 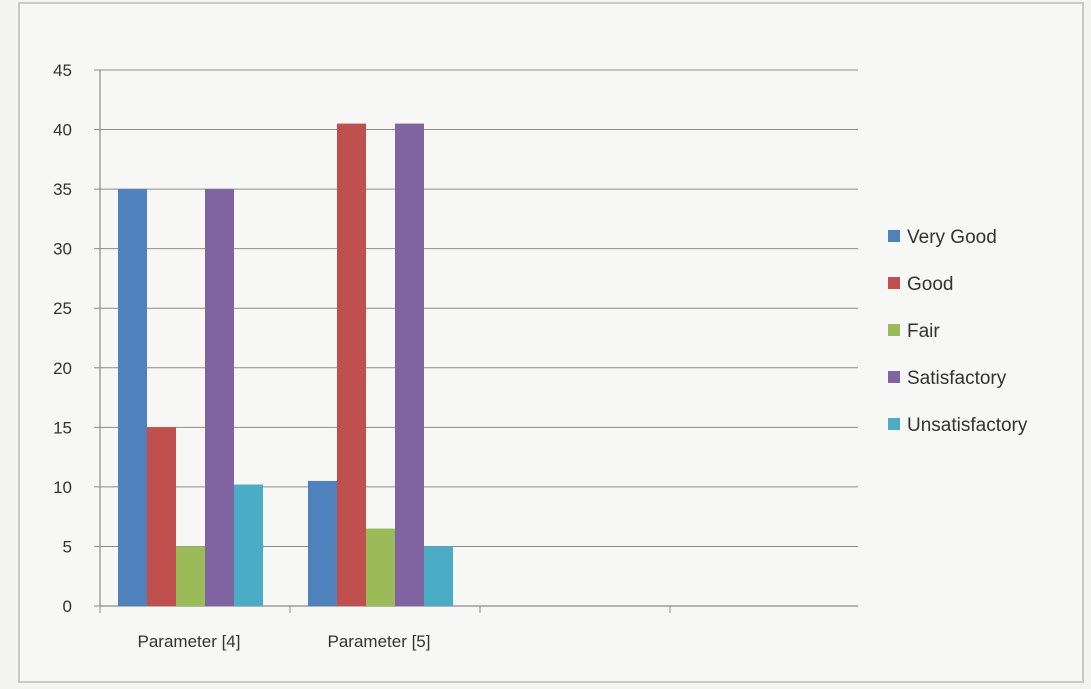 What do you see at coordinates (62, 189) in the screenshot?
I see `y-tick-label: 35` at bounding box center [62, 189].